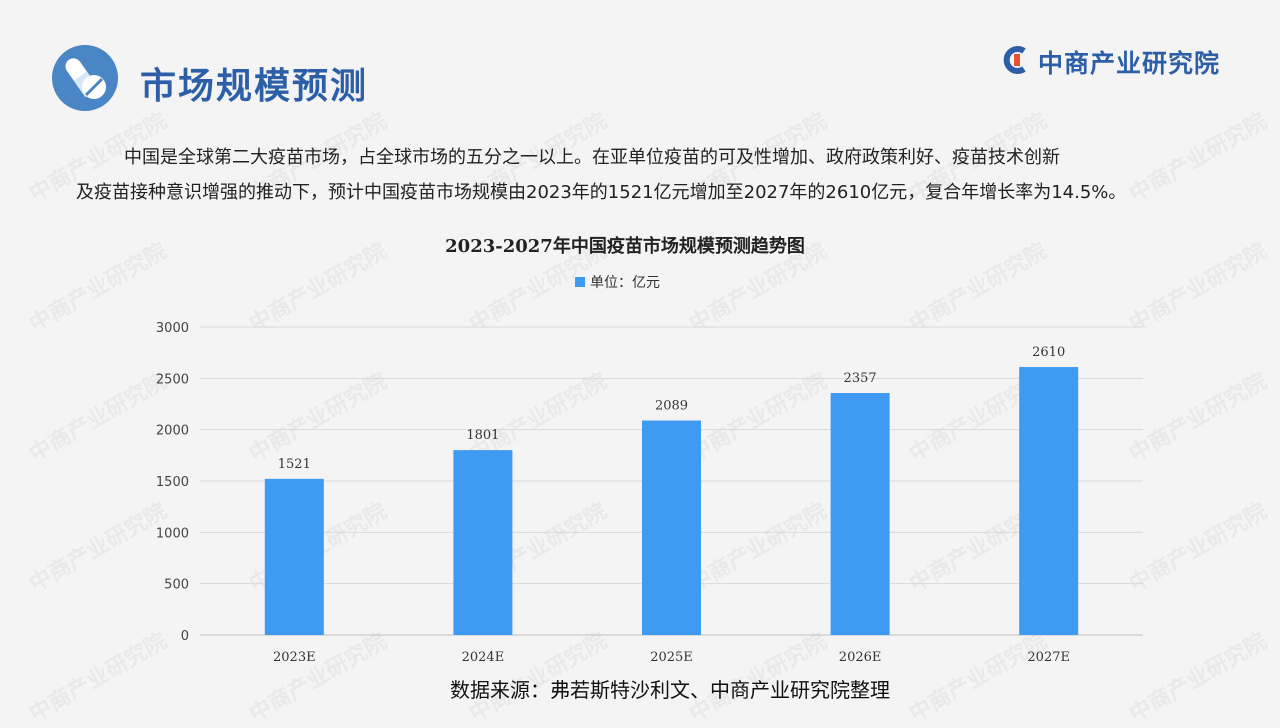 This screenshot has height=728, width=1280. What do you see at coordinates (625, 246) in the screenshot?
I see `chart-title: 2023-2027年中国疫苗市场规模预测趋势图` at bounding box center [625, 246].